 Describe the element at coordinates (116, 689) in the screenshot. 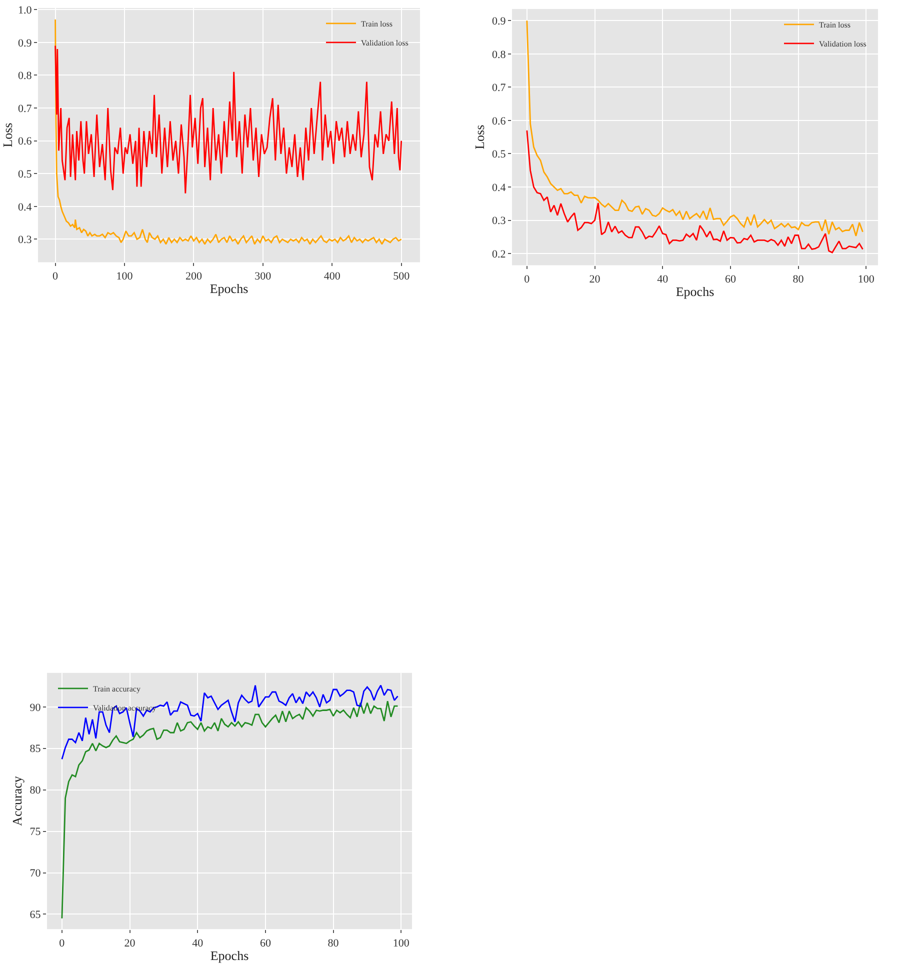

I see `legend-label: Train accuracy` at that location.